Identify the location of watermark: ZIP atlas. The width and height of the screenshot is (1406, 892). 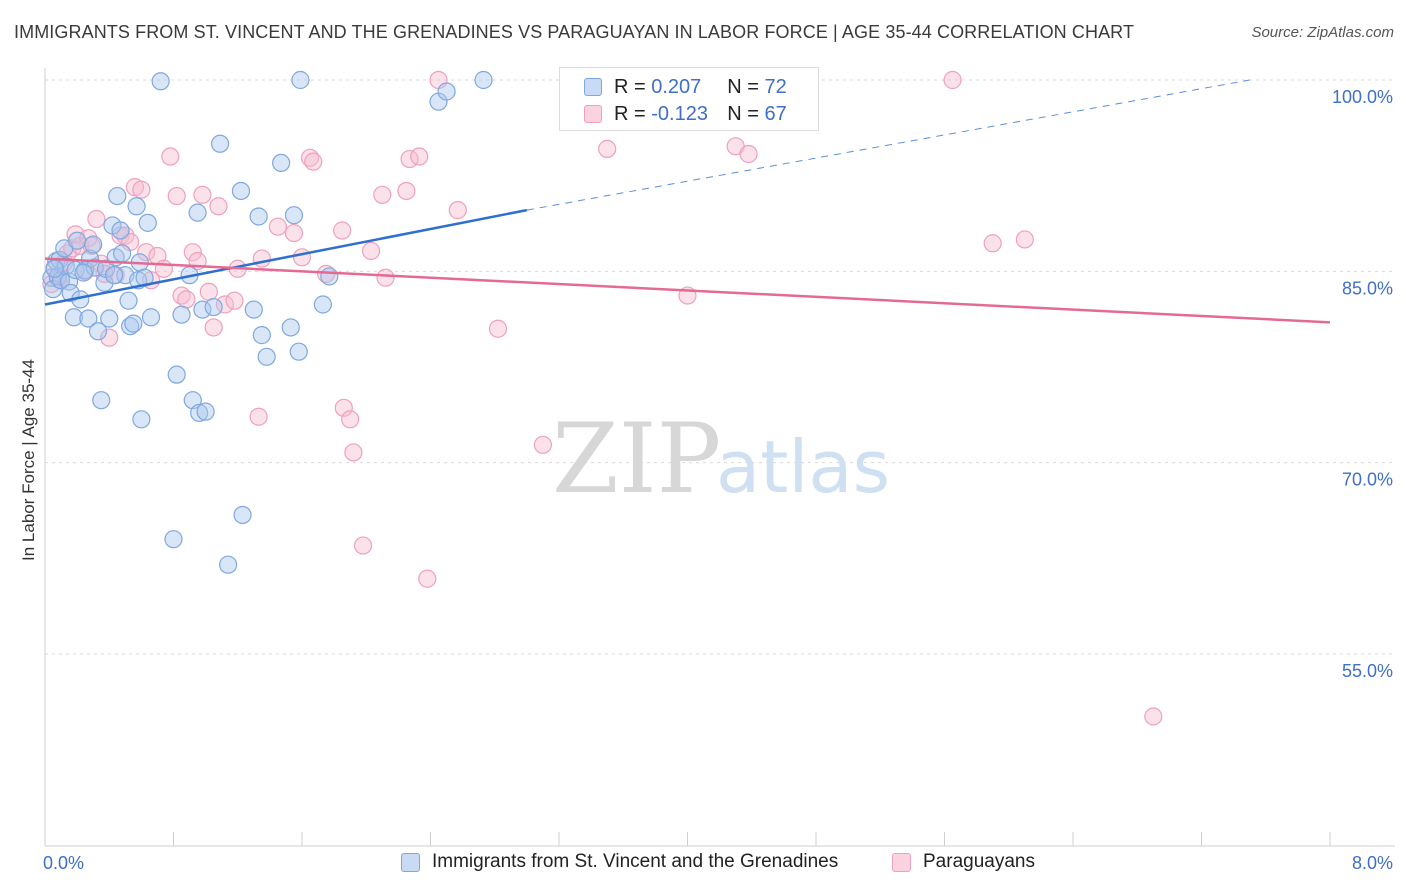
(721, 459).